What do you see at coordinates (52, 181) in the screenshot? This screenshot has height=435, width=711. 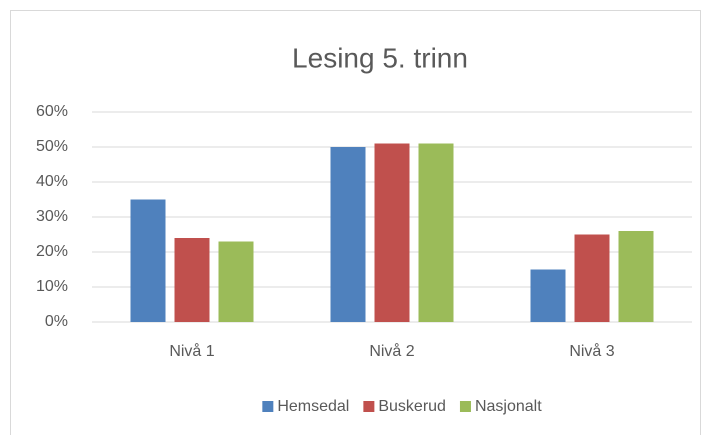 I see `y-tick-label: 40%` at bounding box center [52, 181].